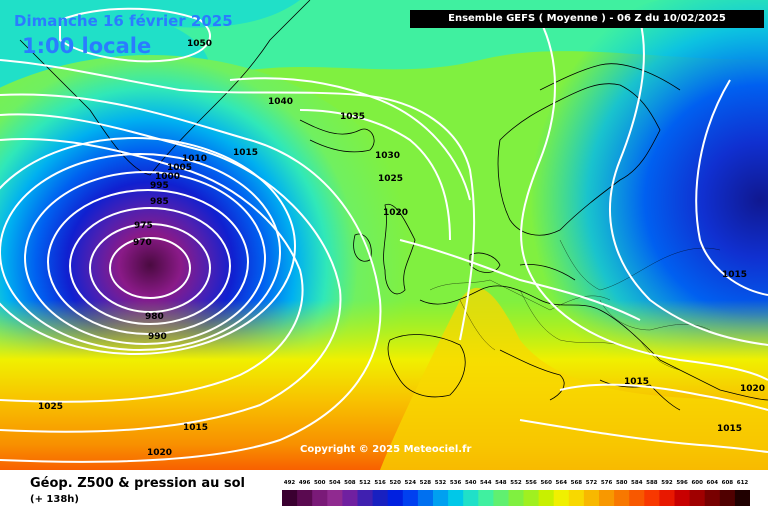 This screenshot has width=768, height=512. What do you see at coordinates (350, 483) in the screenshot?
I see `scale-tick-label: 508` at bounding box center [350, 483].